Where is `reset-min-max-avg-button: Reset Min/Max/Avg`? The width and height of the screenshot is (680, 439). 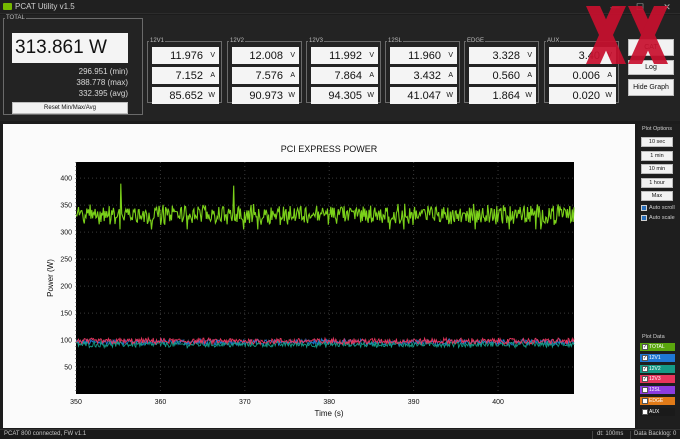 reset-min-max-avg-button: Reset Min/Max/Avg is located at coordinates (70, 108).